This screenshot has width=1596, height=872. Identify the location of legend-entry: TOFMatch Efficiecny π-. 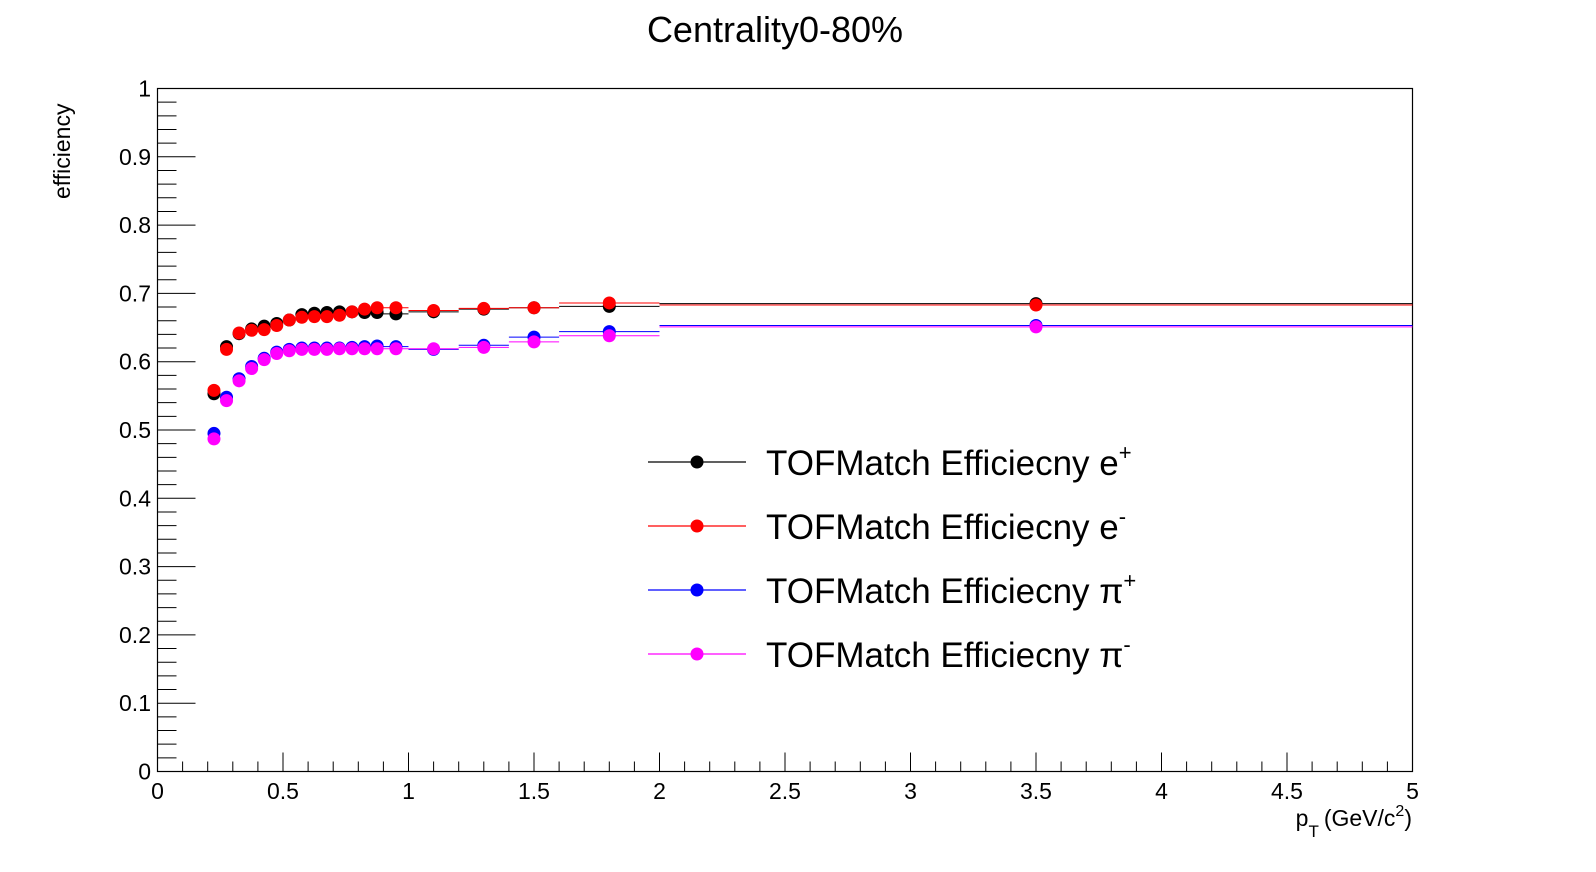
(889, 653).